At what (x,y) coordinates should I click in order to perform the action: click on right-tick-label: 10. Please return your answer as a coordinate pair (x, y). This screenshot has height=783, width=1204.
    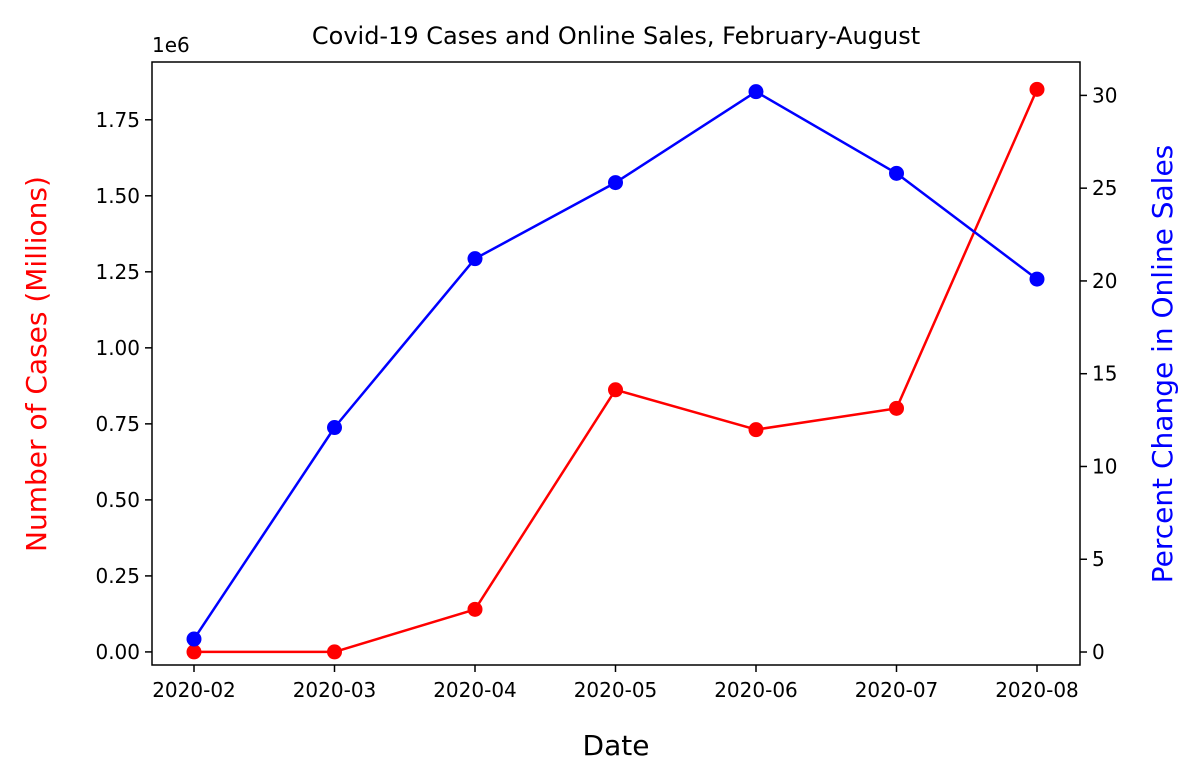
    Looking at the image, I should click on (1104, 466).